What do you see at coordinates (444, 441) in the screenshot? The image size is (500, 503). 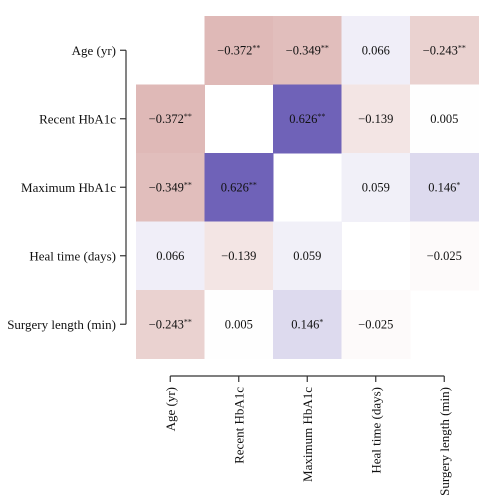 I see `x-tick-label: Surgery length (min)` at bounding box center [444, 441].